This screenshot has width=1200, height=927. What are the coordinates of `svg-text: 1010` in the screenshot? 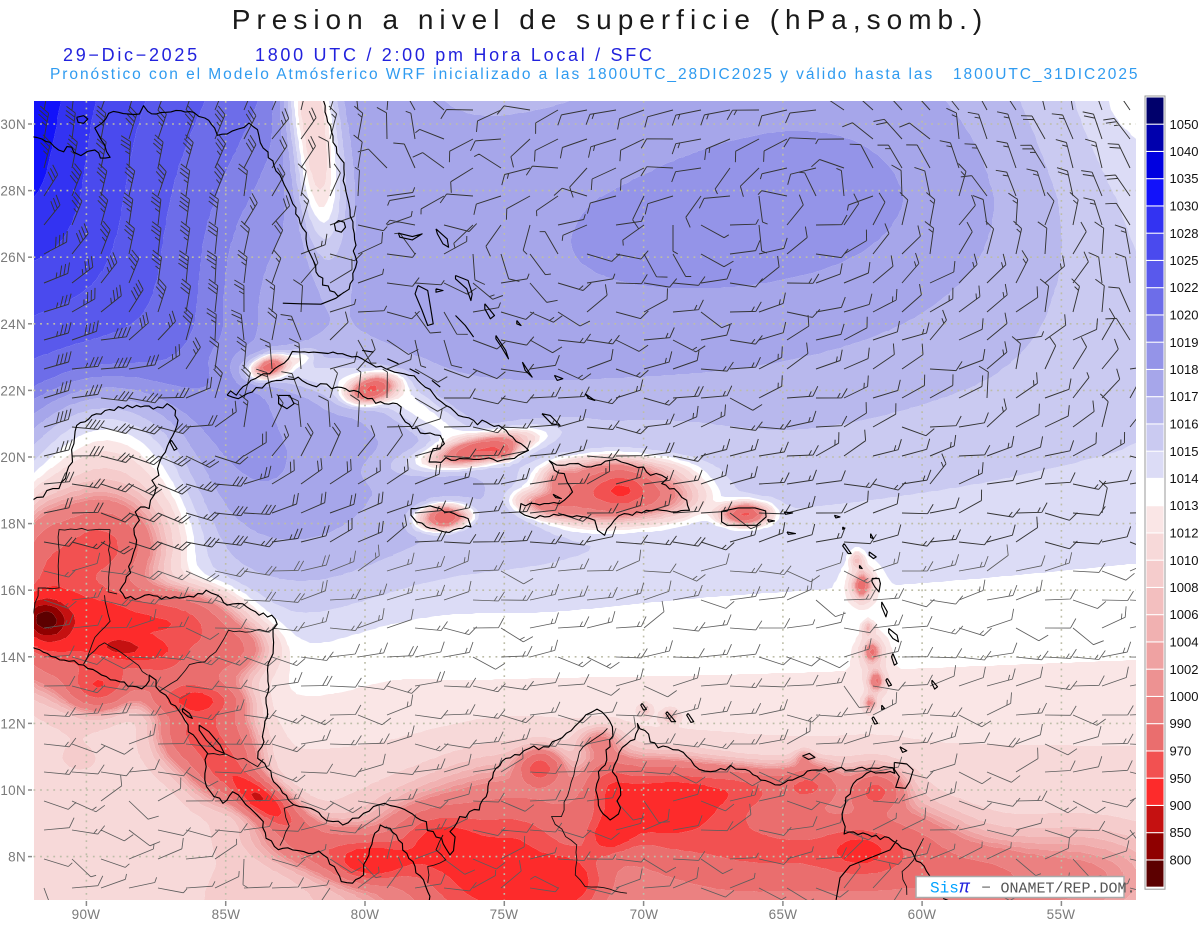 It's located at (1184, 560).